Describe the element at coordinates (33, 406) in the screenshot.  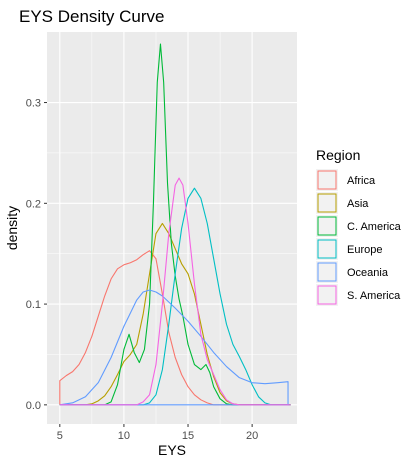
I see `y-tick-label: 0.0` at that location.